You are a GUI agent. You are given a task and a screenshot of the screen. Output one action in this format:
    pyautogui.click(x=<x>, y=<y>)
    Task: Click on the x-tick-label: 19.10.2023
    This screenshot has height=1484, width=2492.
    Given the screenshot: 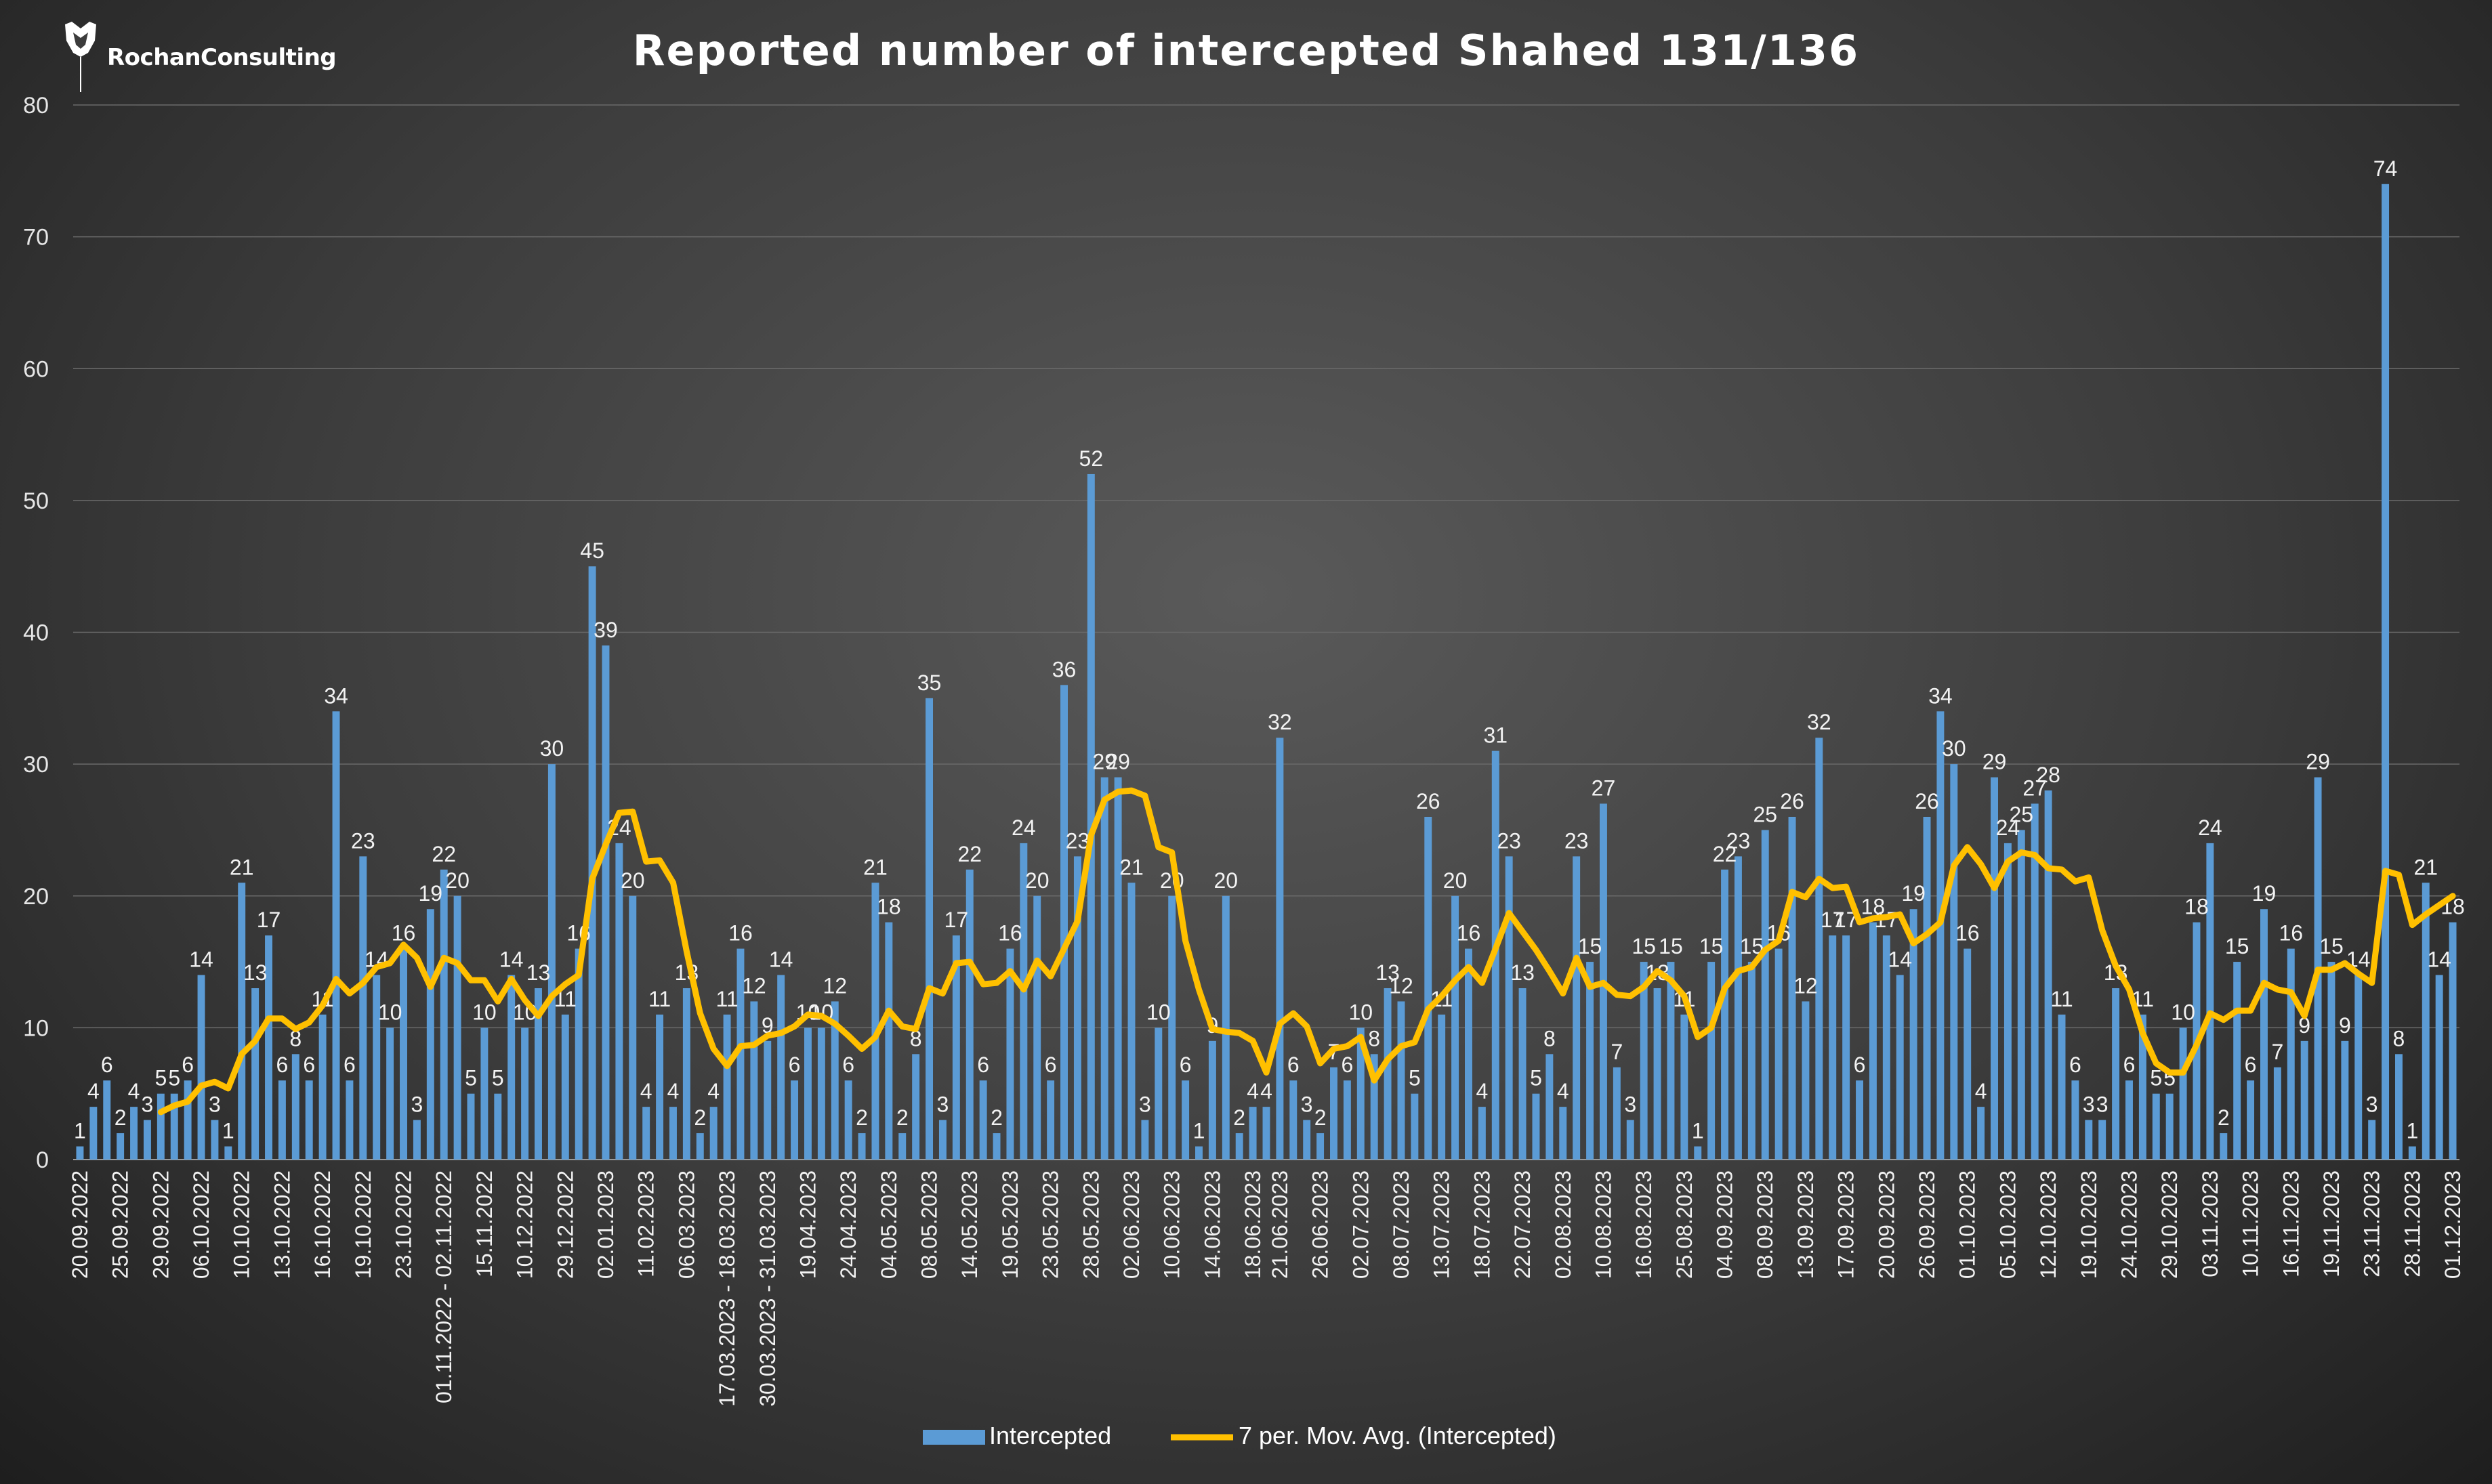 What is the action you would take?
    pyautogui.click(x=2089, y=1224)
    